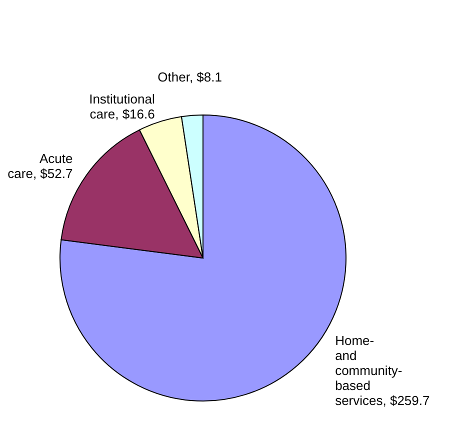 This screenshot has width=455, height=437. I want to click on slice-label: Acute care, $52.7, so click(40, 166).